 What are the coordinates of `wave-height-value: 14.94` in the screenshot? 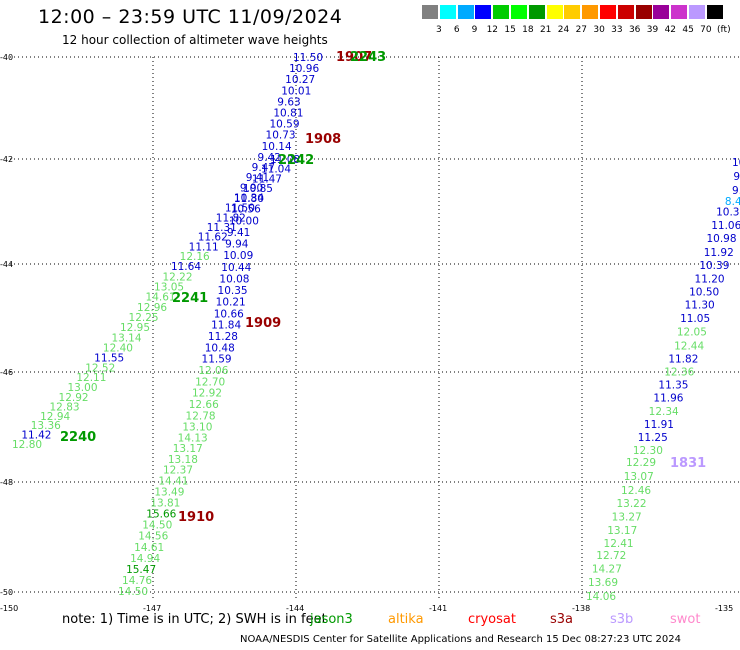 It's located at (145, 559).